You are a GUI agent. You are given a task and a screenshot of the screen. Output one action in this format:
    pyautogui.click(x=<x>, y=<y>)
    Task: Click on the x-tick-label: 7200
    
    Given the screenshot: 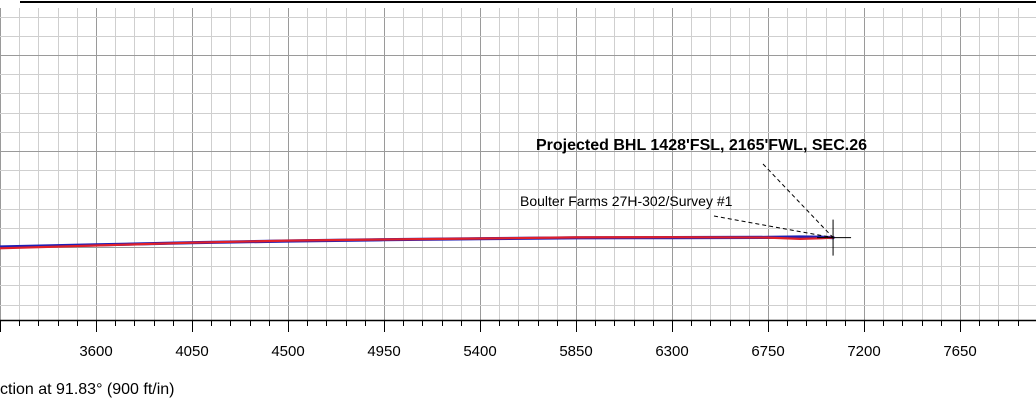 What is the action you would take?
    pyautogui.click(x=863, y=351)
    